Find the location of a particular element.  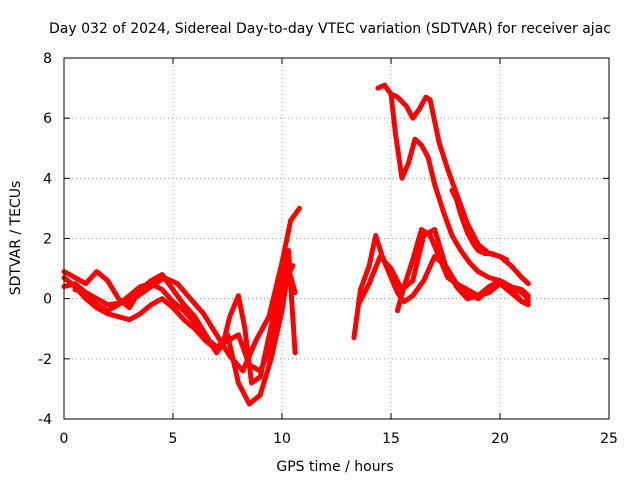

x-axis-label: GPS time / hours is located at coordinates (334, 467).